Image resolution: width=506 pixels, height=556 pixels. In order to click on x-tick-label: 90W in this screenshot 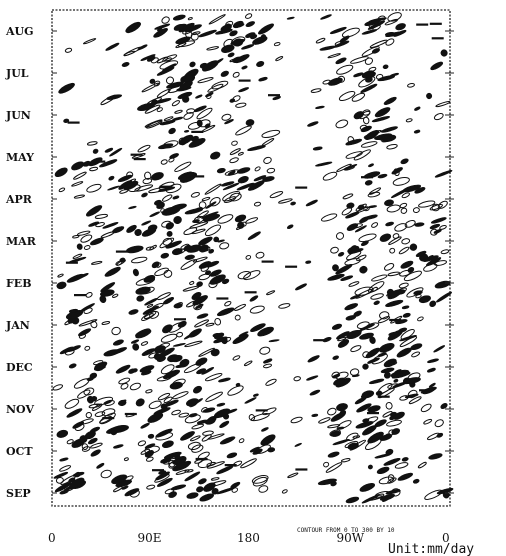, I will do `click(351, 538)`.